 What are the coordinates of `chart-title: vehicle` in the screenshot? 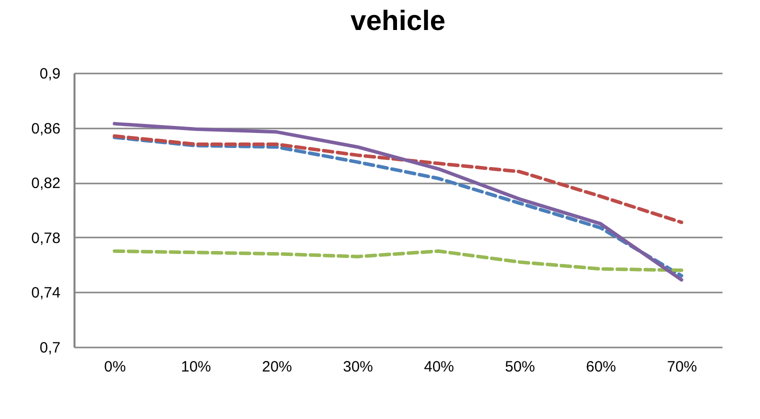 It's located at (398, 20).